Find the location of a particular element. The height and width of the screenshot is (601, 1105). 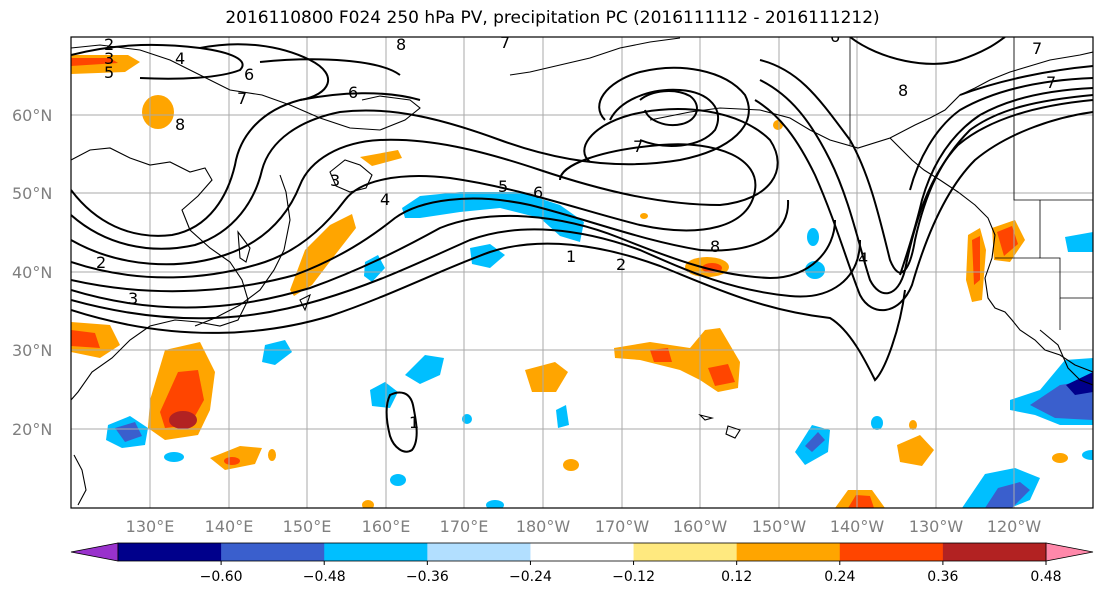

lon-label: 150°E is located at coordinates (307, 526).